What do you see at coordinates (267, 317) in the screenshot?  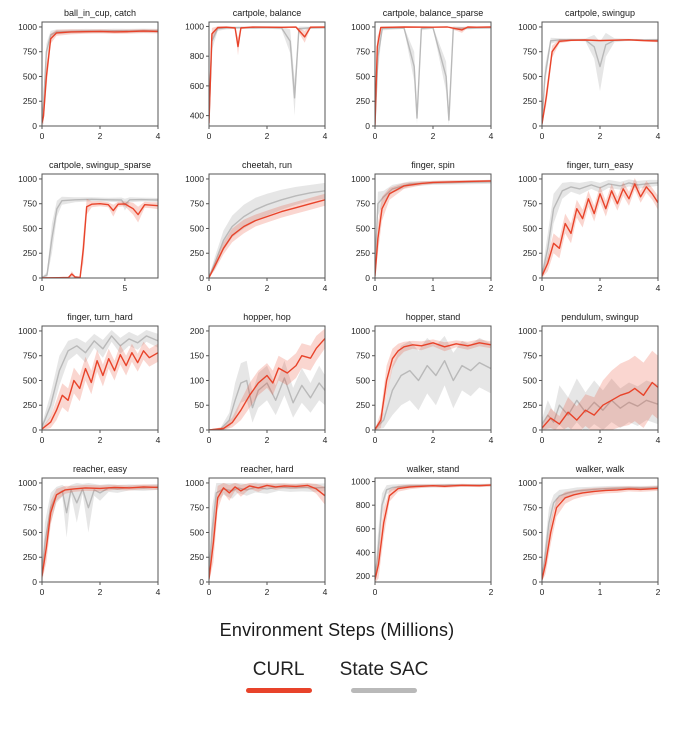 I see `subplot-title: hopper, hop` at bounding box center [267, 317].